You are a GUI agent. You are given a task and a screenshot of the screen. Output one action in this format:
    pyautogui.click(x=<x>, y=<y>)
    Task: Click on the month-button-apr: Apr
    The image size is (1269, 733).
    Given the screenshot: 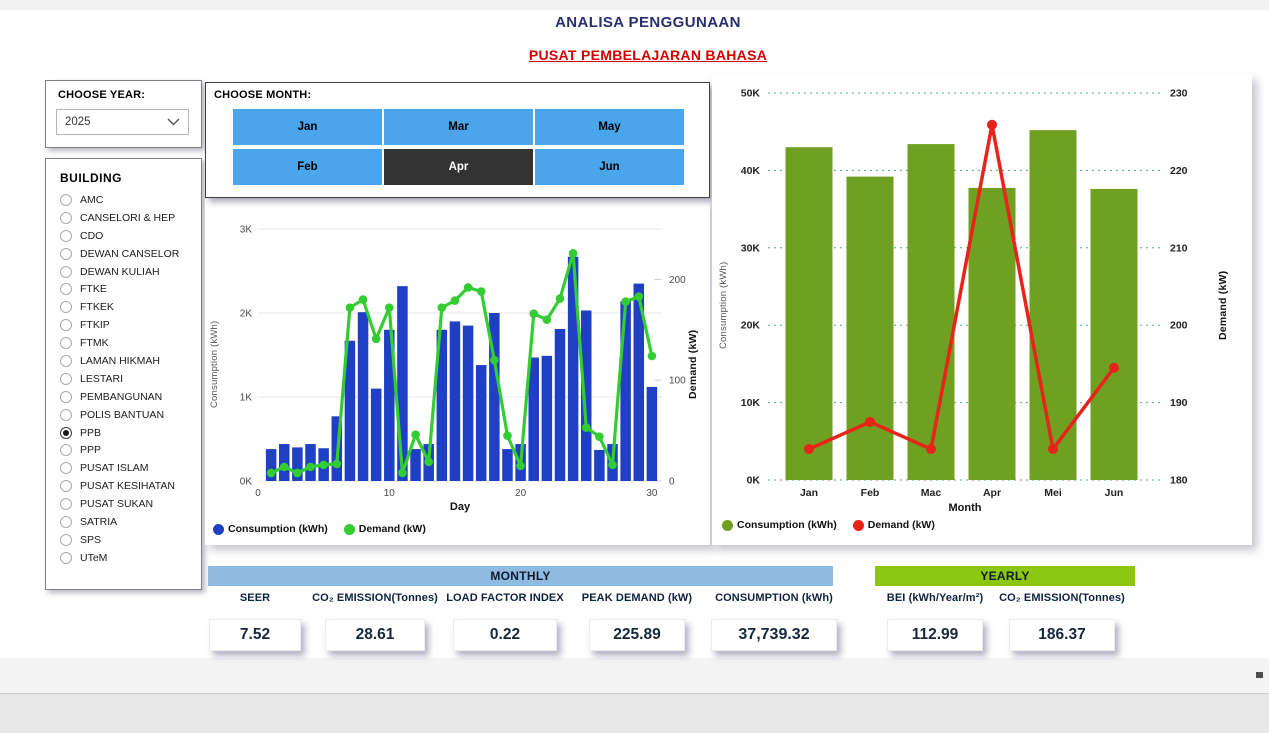 What is the action you would take?
    pyautogui.click(x=458, y=167)
    